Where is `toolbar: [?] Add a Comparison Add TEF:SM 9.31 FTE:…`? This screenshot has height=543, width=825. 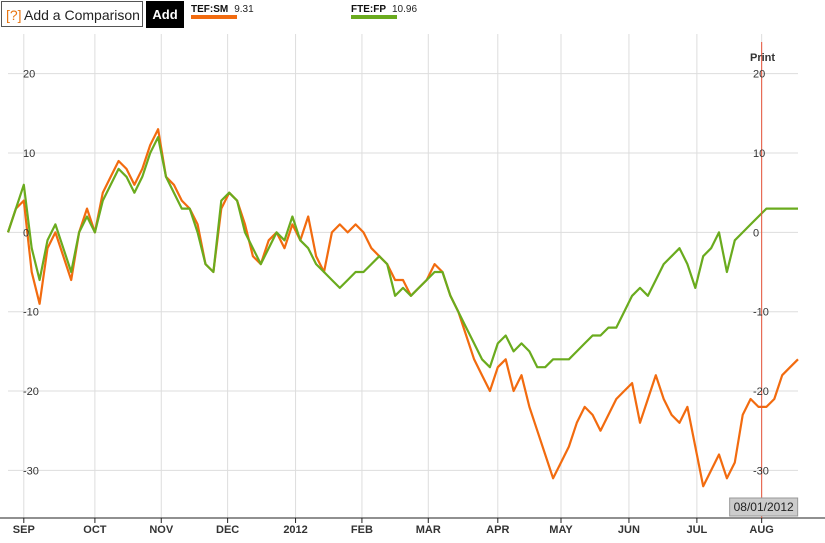 toolbar: [?] Add a Comparison Add TEF:SM 9.31 FTE:… is located at coordinates (412, 15).